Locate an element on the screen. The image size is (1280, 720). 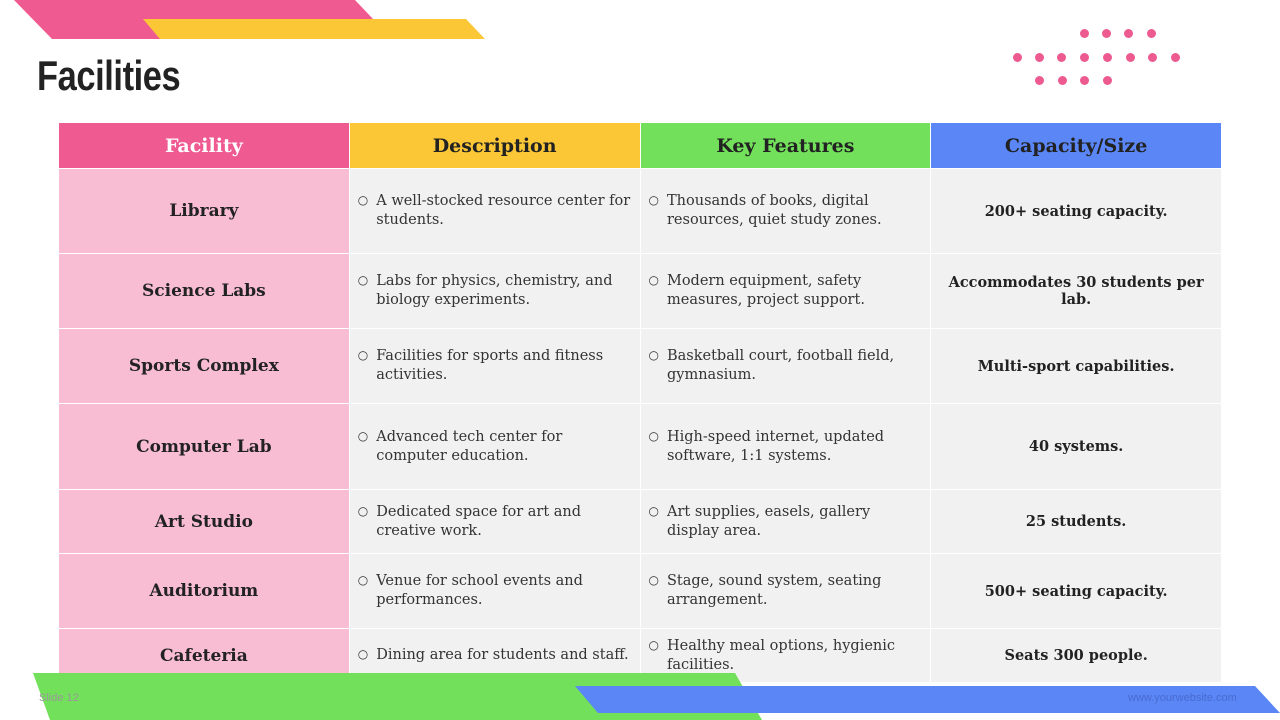
capacity-cell: 40 systems. is located at coordinates (1076, 446).